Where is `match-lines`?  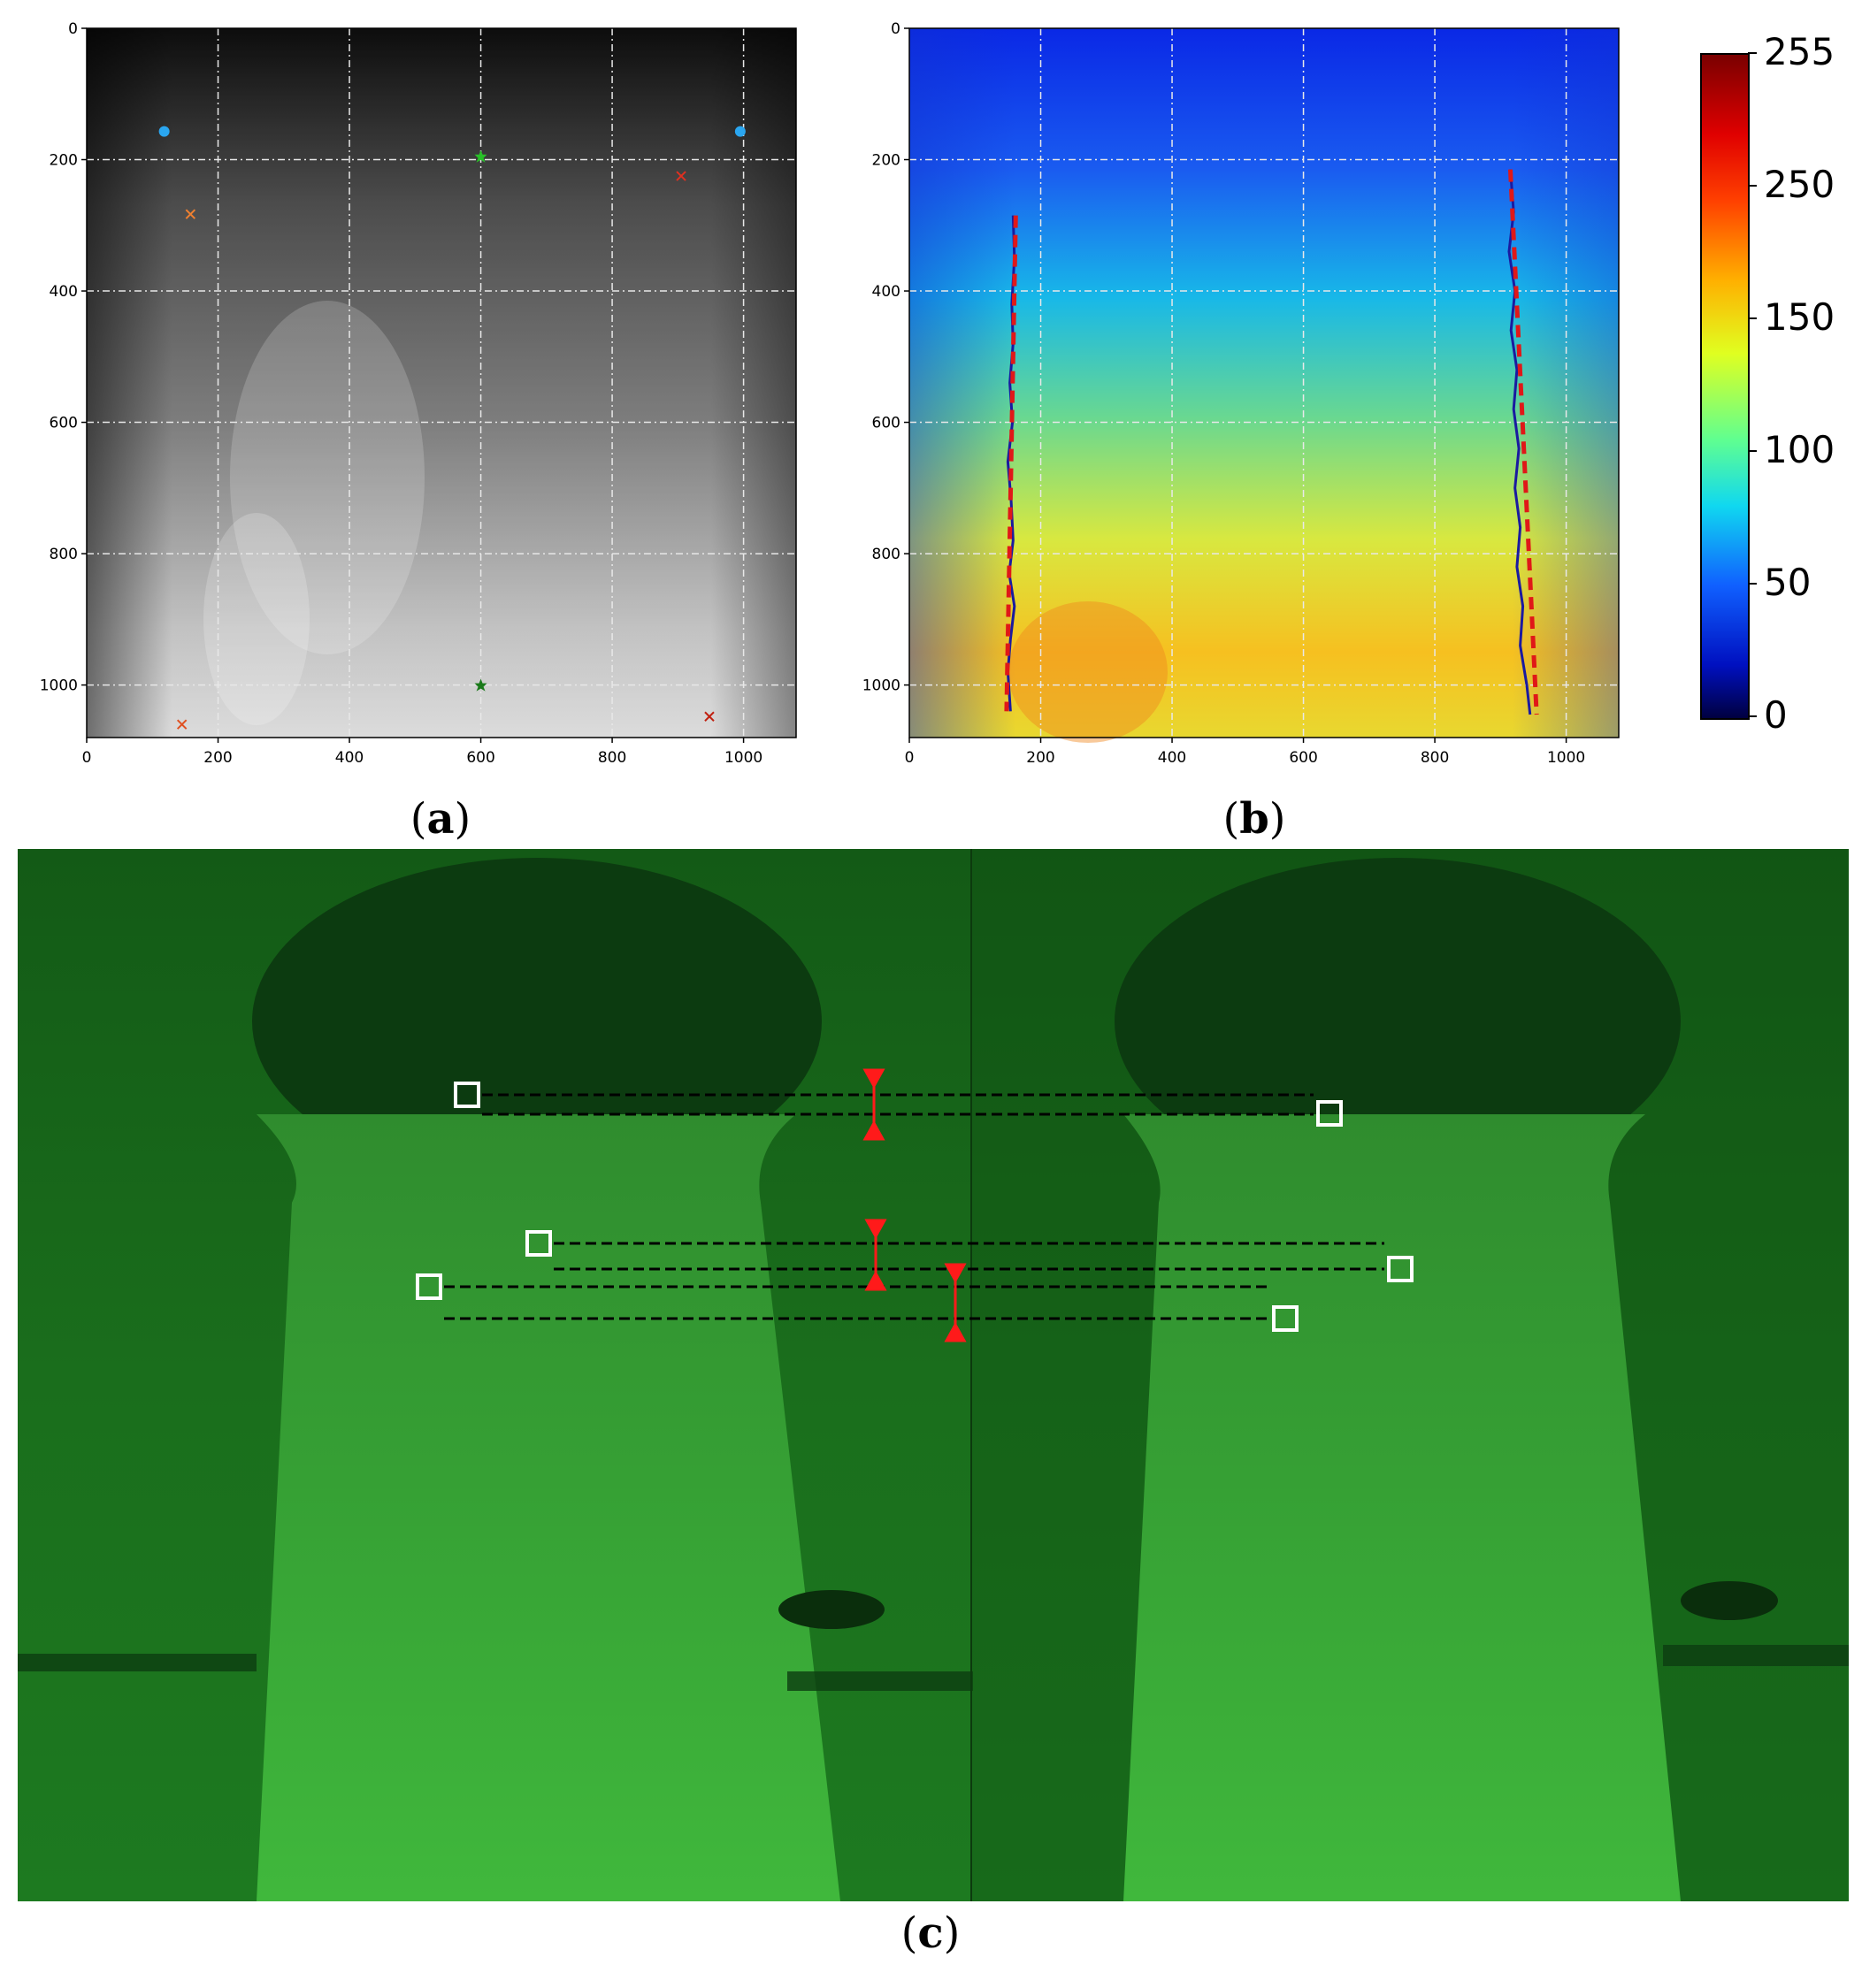
match-lines is located at coordinates (914, 1206).